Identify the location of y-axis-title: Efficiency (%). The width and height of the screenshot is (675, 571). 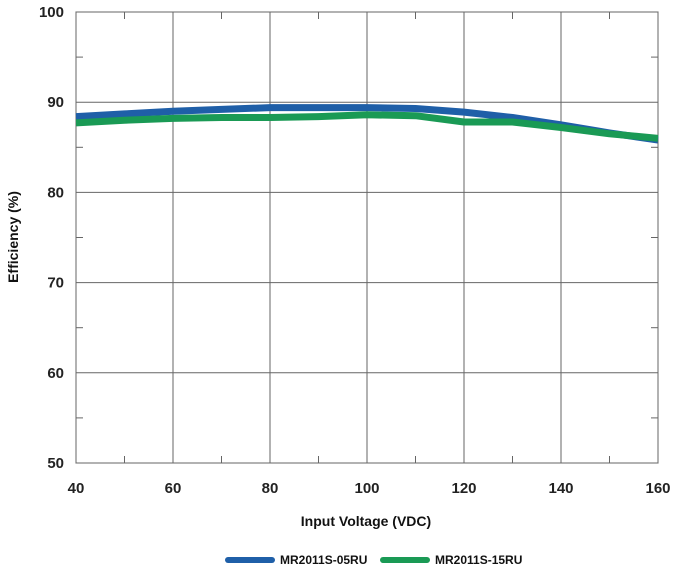
(13, 237).